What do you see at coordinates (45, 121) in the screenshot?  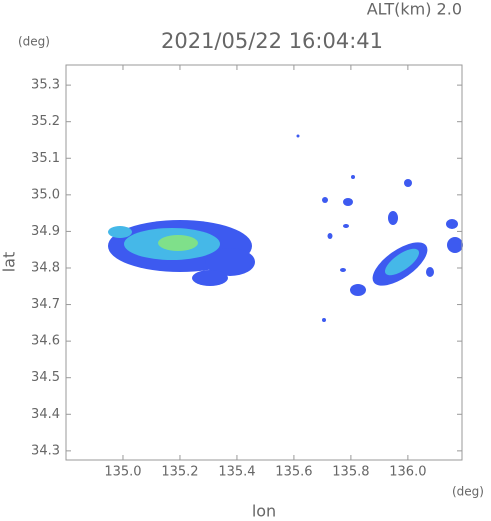 I see `y-tick-label: 35.2` at bounding box center [45, 121].